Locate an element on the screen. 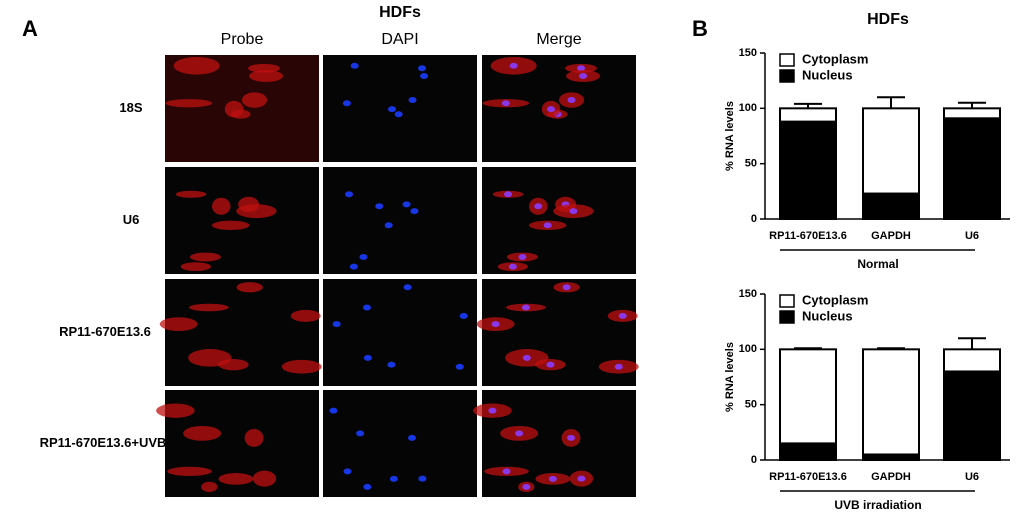 The width and height of the screenshot is (1020, 517). x-tick-label: RP11-670E13.6 is located at coordinates (808, 477).